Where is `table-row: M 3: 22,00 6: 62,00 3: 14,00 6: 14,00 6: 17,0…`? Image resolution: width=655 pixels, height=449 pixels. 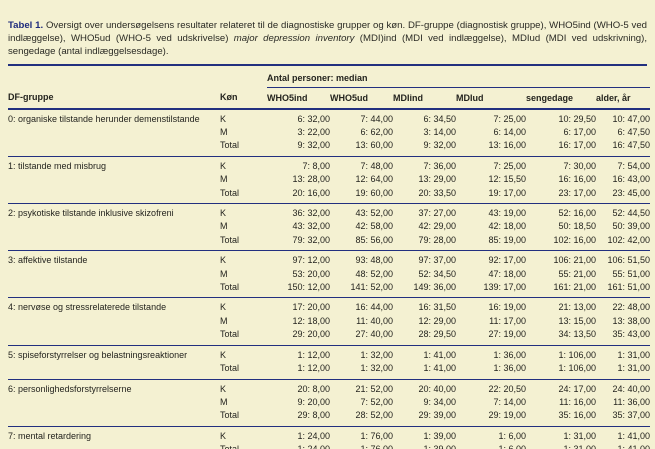
table-row: M 3: 22,00 6: 62,00 3: 14,00 6: 14,00 6: 17,0… is located at coordinates (329, 132).